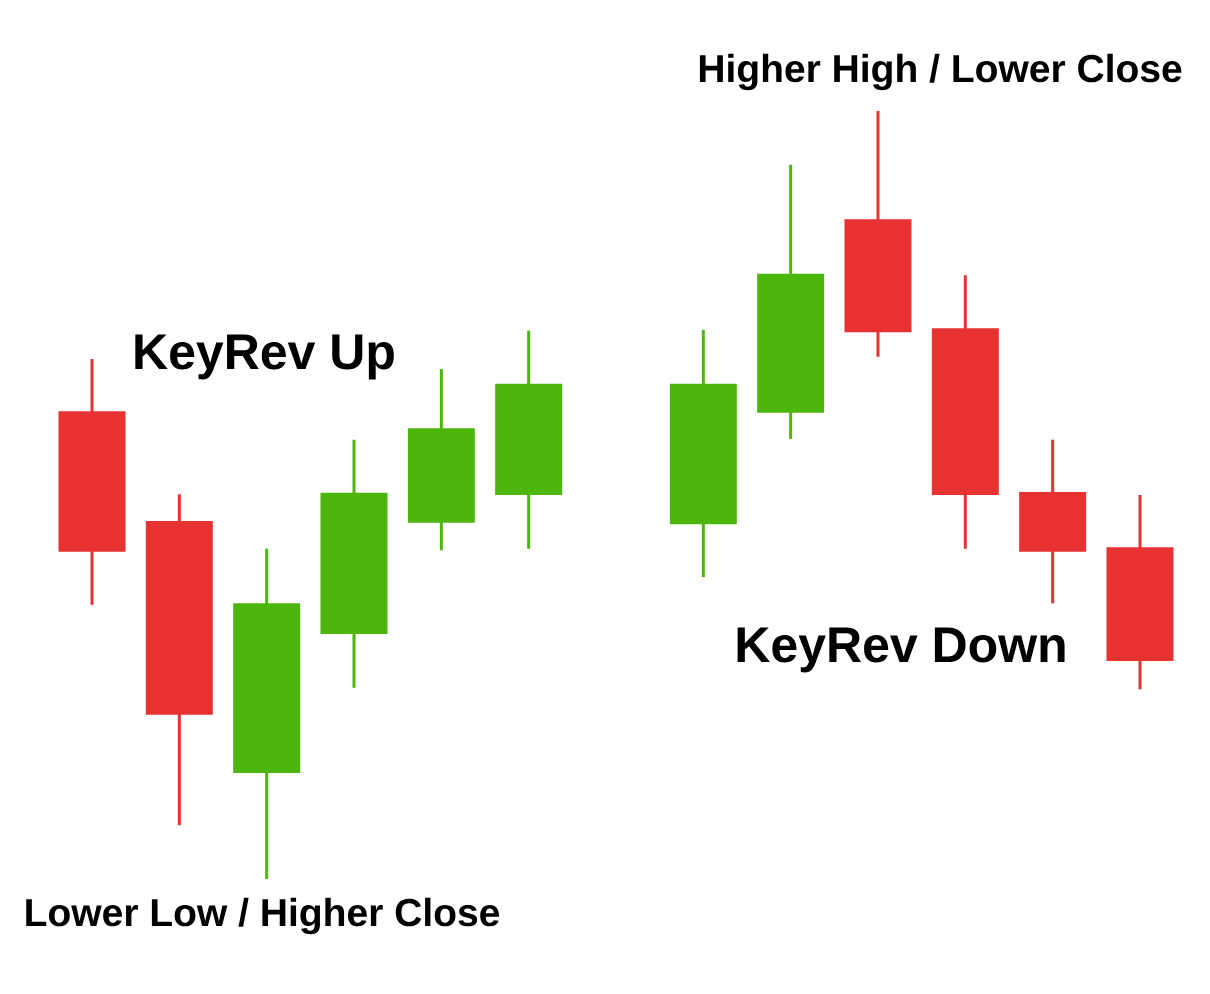  Describe the element at coordinates (263, 916) in the screenshot. I see `text: Lower Low / Higher Close` at that location.